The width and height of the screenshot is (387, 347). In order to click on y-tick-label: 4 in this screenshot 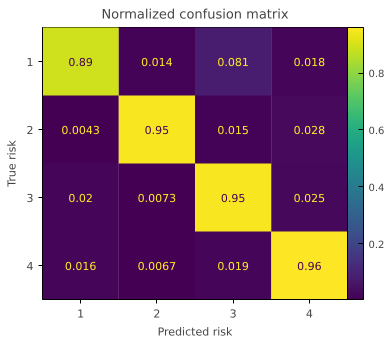, I will do `click(30, 266)`.